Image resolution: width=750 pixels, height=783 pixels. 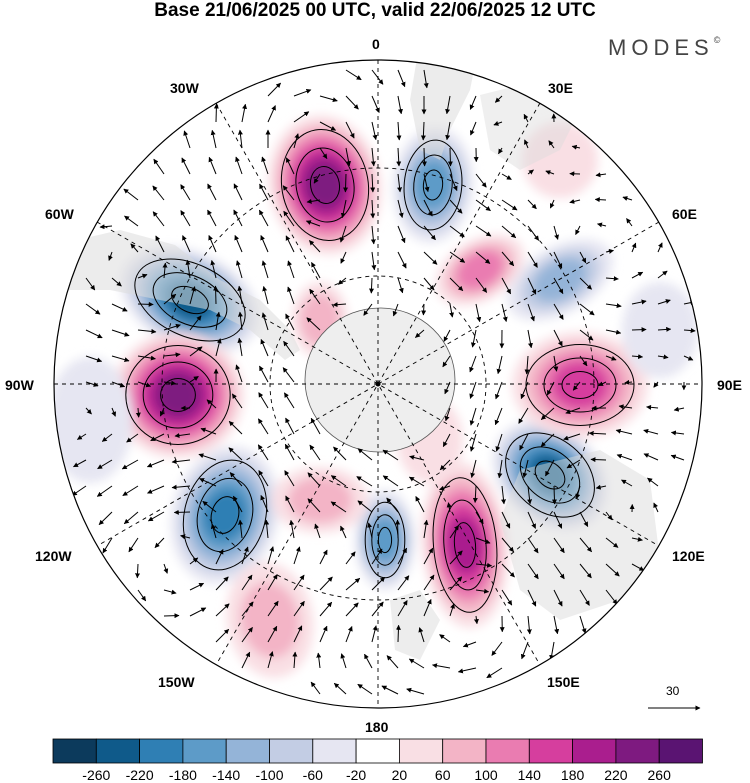 I want to click on colorbar-swatch, so click(x=204, y=751).